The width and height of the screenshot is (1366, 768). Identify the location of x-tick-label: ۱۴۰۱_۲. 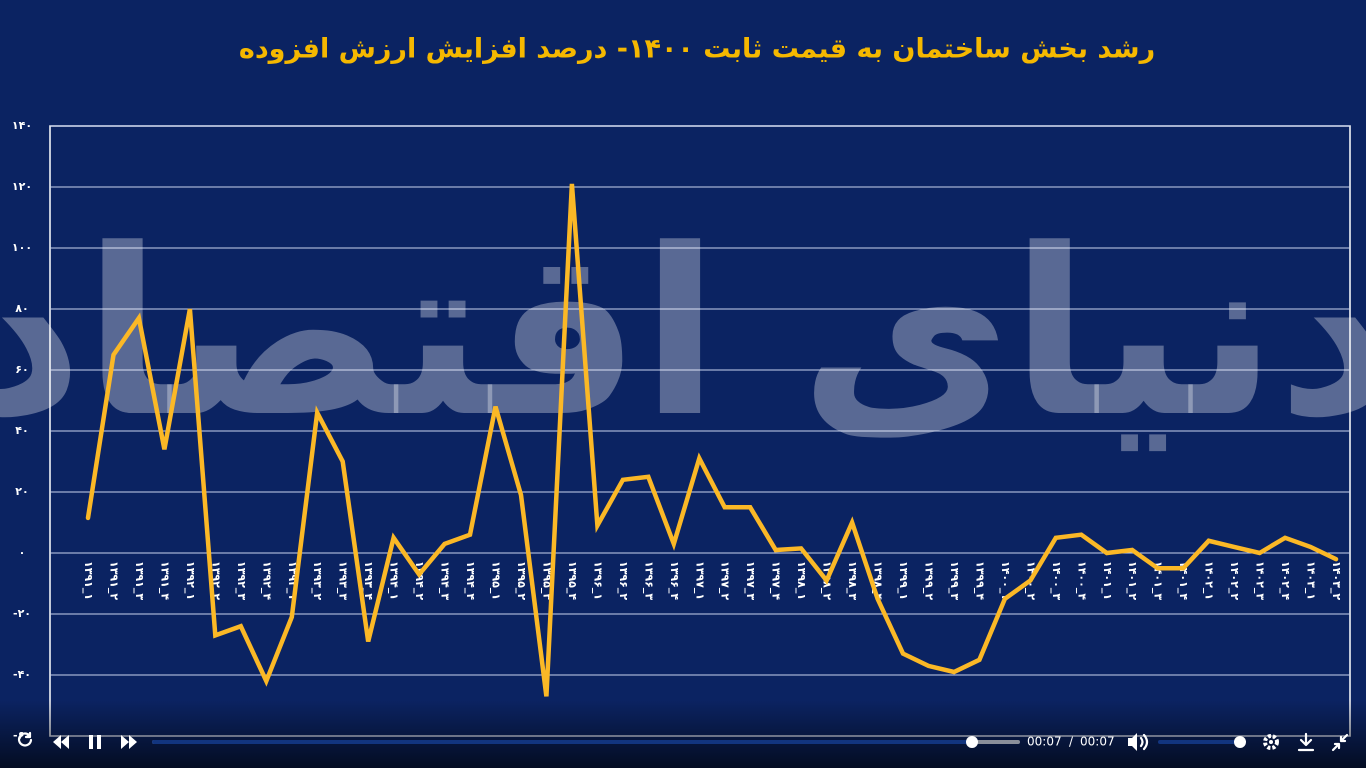
(1132, 580).